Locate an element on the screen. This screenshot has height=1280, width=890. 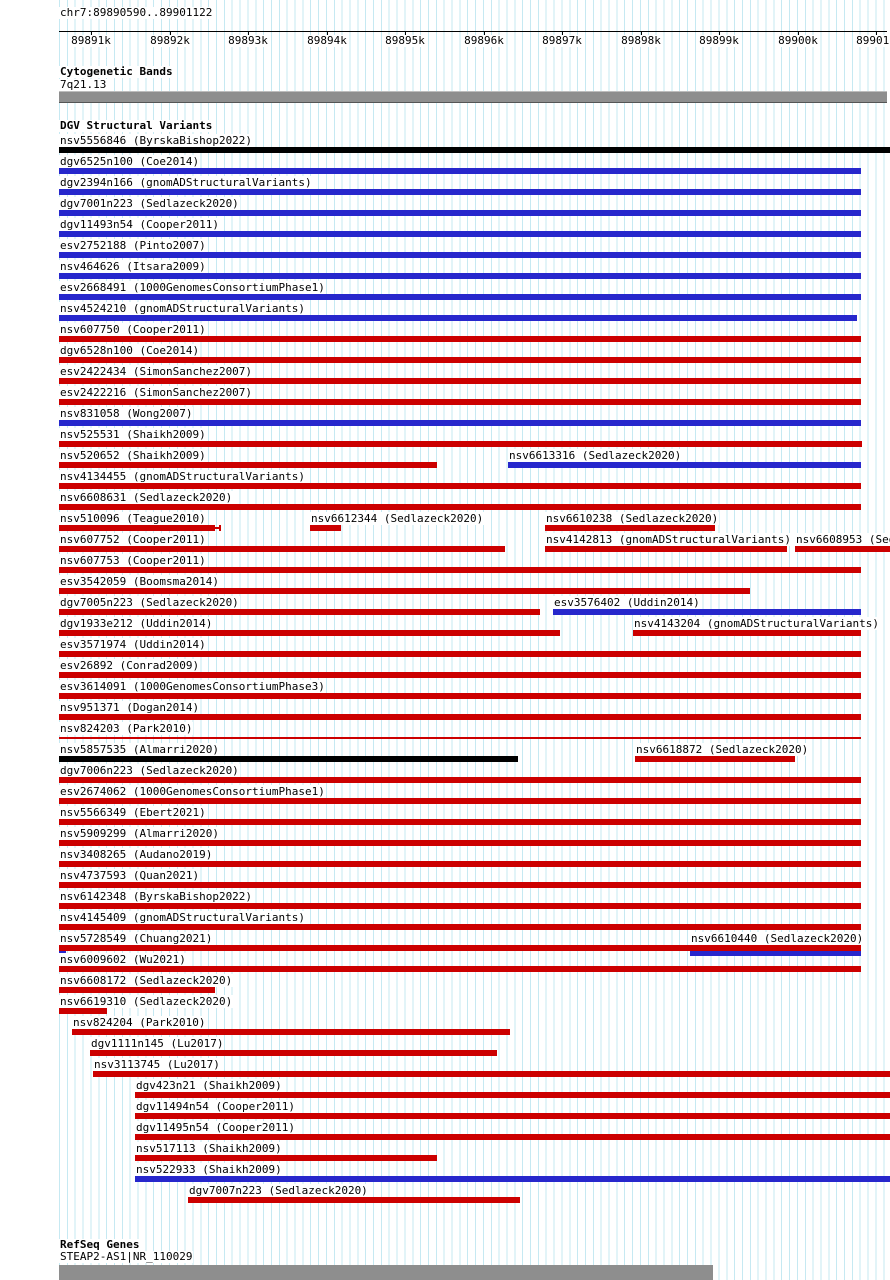
variant-label: nsv4524210 (gnomADStructuralVariants) is located at coordinates (183, 308).